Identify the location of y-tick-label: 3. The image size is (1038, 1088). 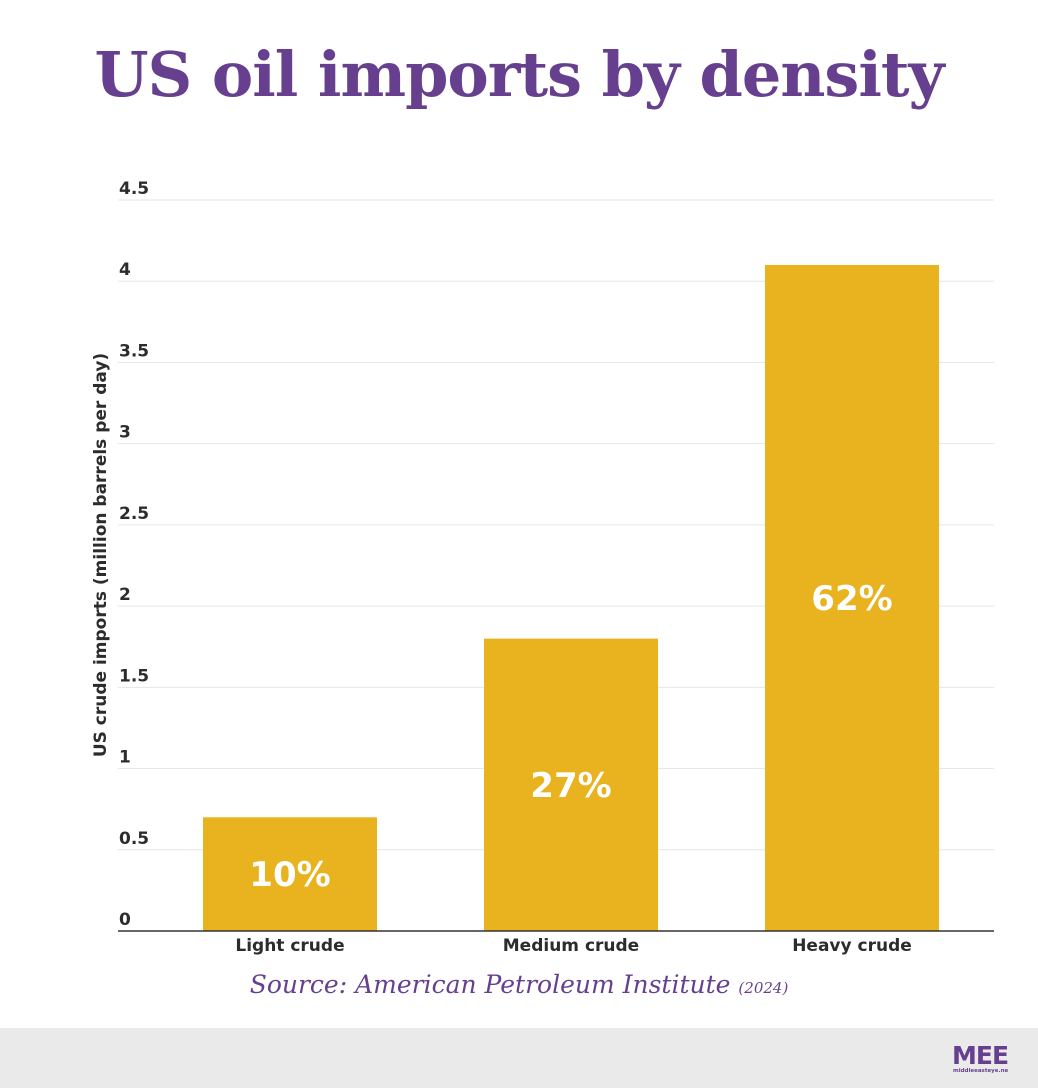
(125, 433).